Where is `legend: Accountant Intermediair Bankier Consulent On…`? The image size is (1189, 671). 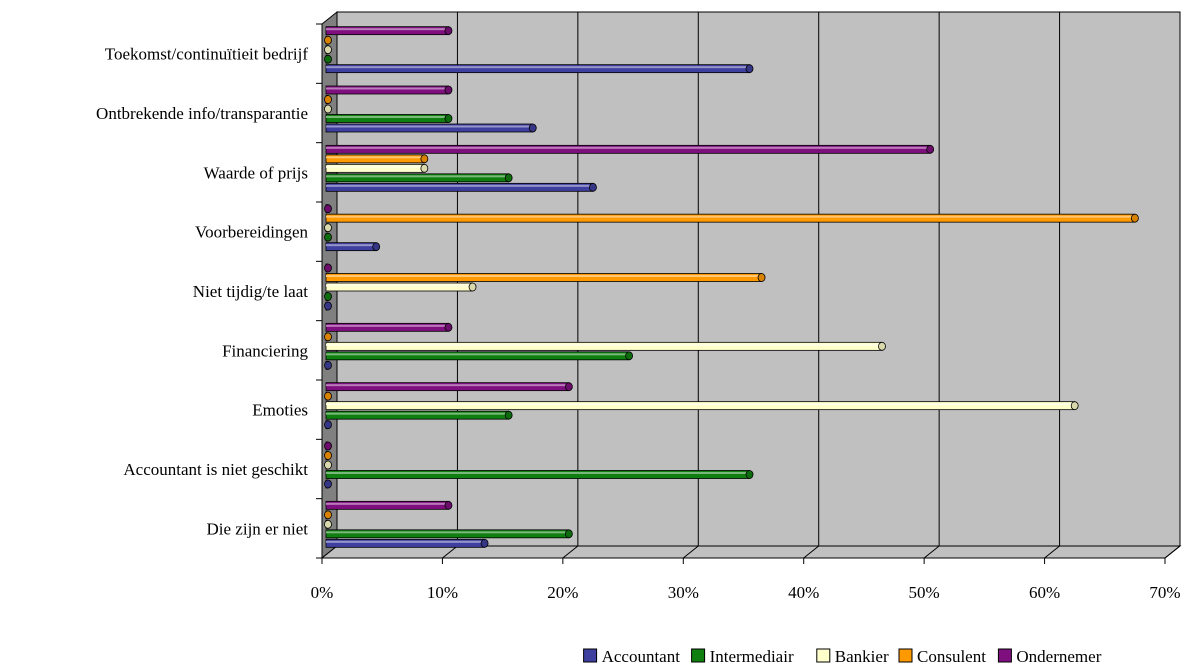 legend: Accountant Intermediair Bankier Consulent On… is located at coordinates (842, 656).